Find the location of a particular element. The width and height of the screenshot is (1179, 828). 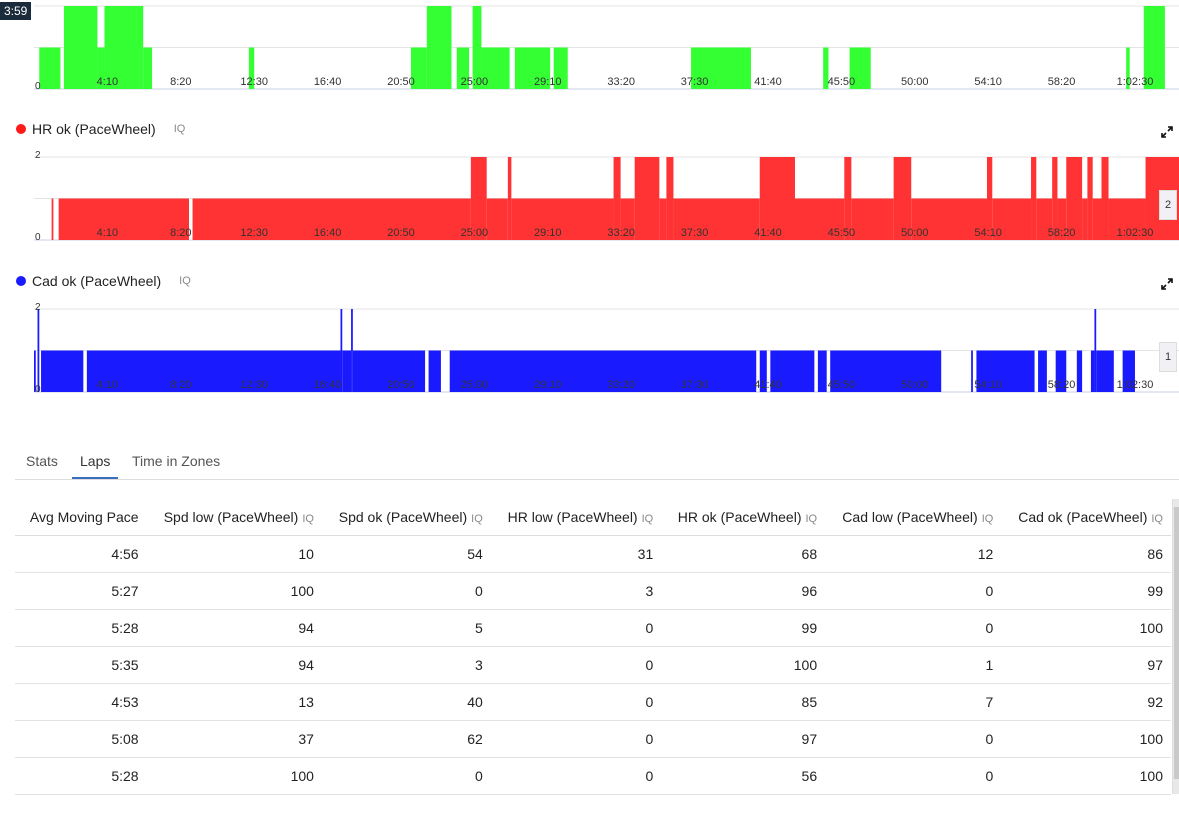

column-header: Spd ok (PaceWheel) IQ is located at coordinates (406, 517).